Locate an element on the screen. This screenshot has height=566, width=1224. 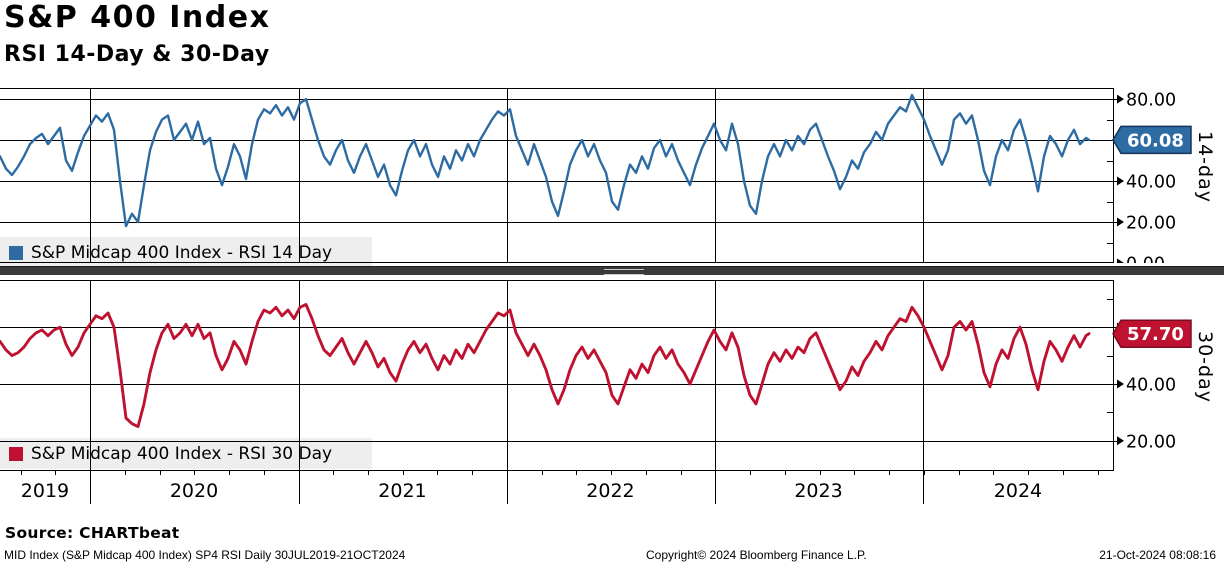
y-tick-label: 80.00 is located at coordinates (1151, 101).